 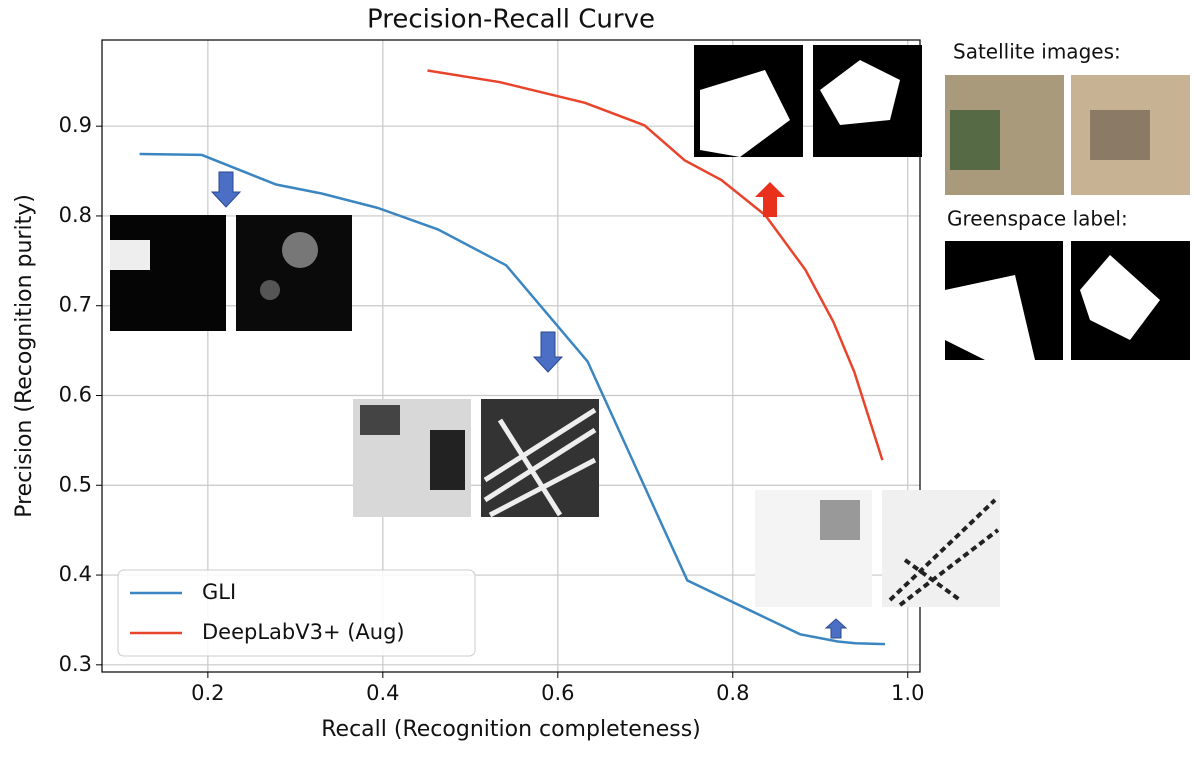 I want to click on y-tick-label: 0.9, so click(x=75, y=125).